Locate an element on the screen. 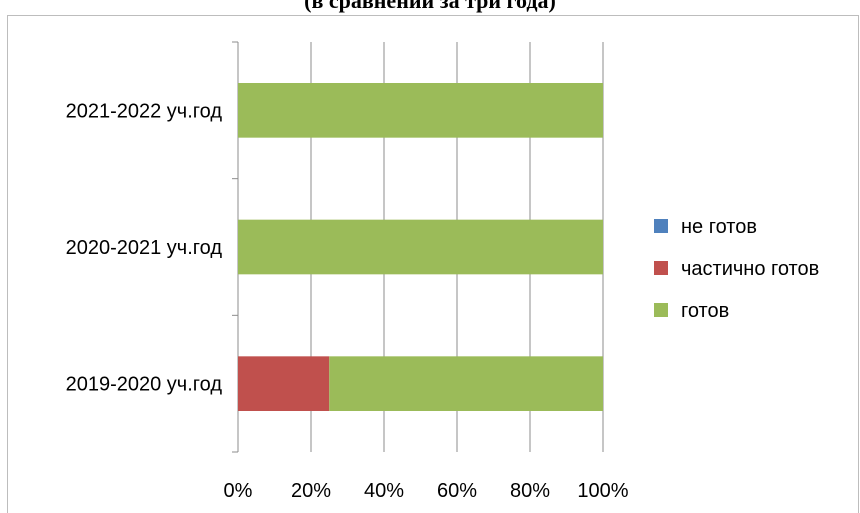 This screenshot has width=860, height=513. x-tick-label: 40% is located at coordinates (384, 491).